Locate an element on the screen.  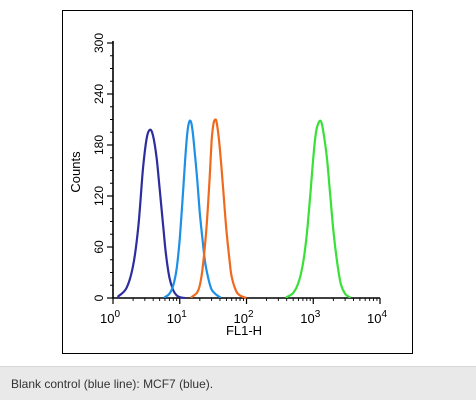
y-tick-label: 300 is located at coordinates (99, 43).